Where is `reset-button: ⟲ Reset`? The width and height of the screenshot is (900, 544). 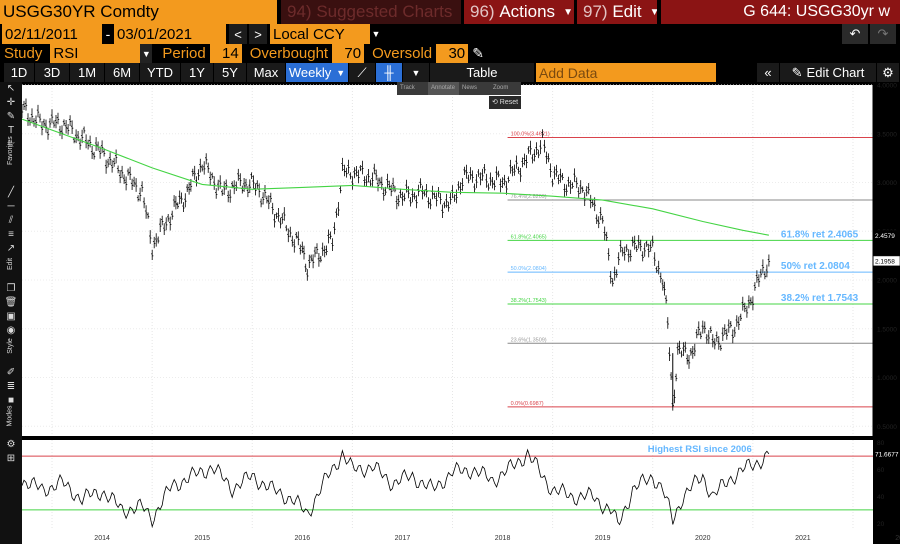
reset-button: ⟲ Reset is located at coordinates (505, 102).